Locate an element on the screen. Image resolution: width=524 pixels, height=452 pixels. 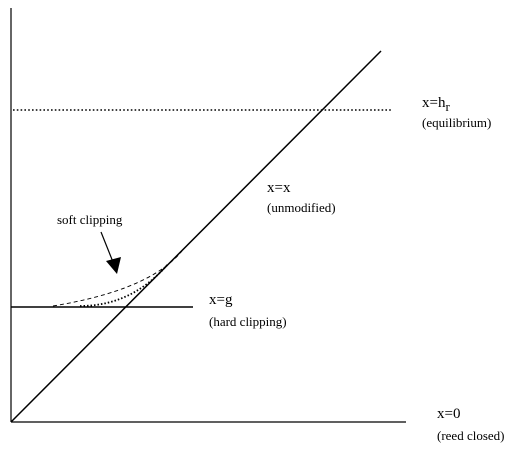
reed-closed-label: x=0 is located at coordinates (448, 414).